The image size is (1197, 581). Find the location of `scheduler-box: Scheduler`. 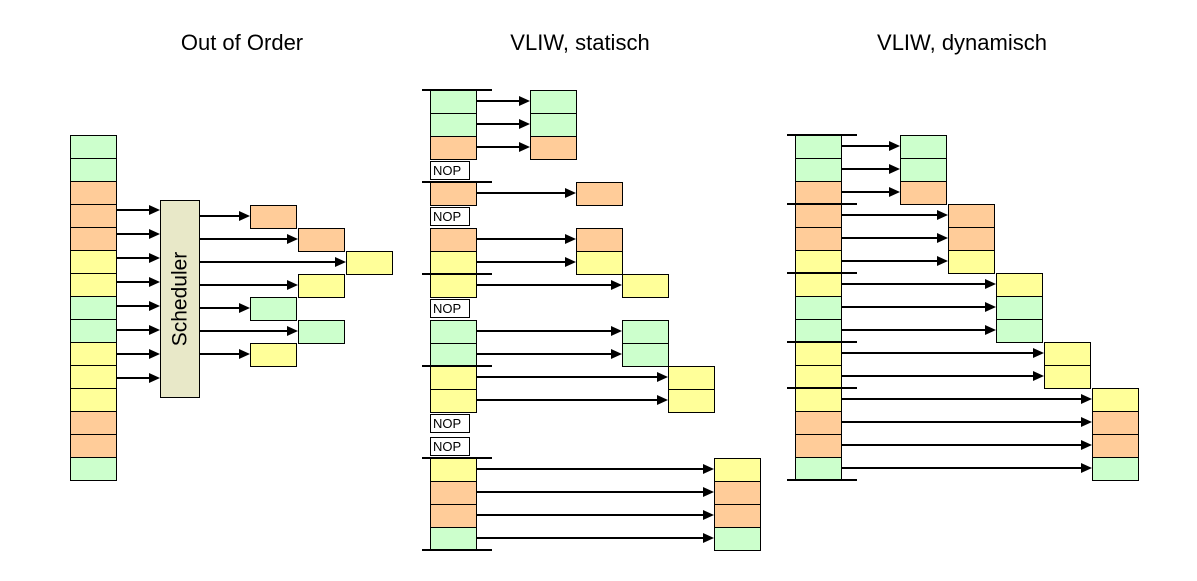

scheduler-box: Scheduler is located at coordinates (180, 299).